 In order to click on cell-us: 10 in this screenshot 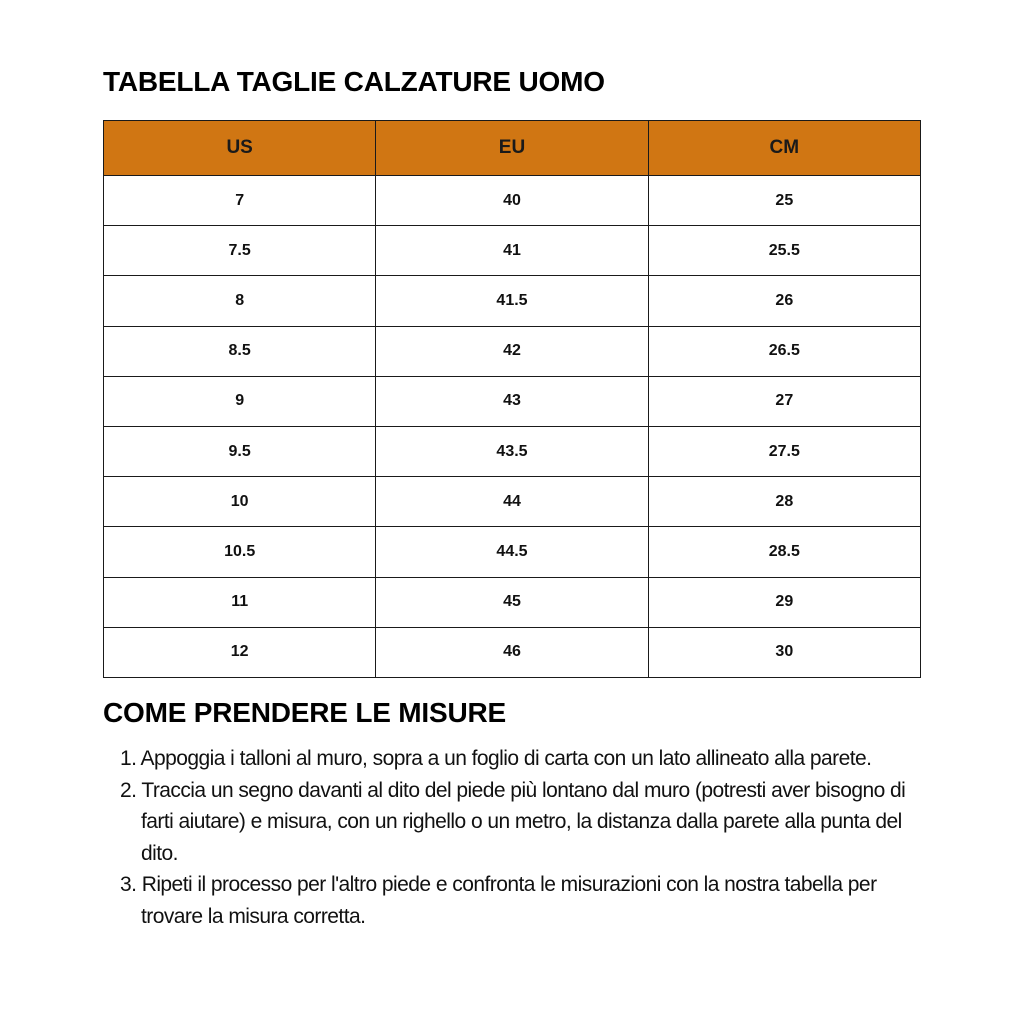, I will do `click(239, 502)`.